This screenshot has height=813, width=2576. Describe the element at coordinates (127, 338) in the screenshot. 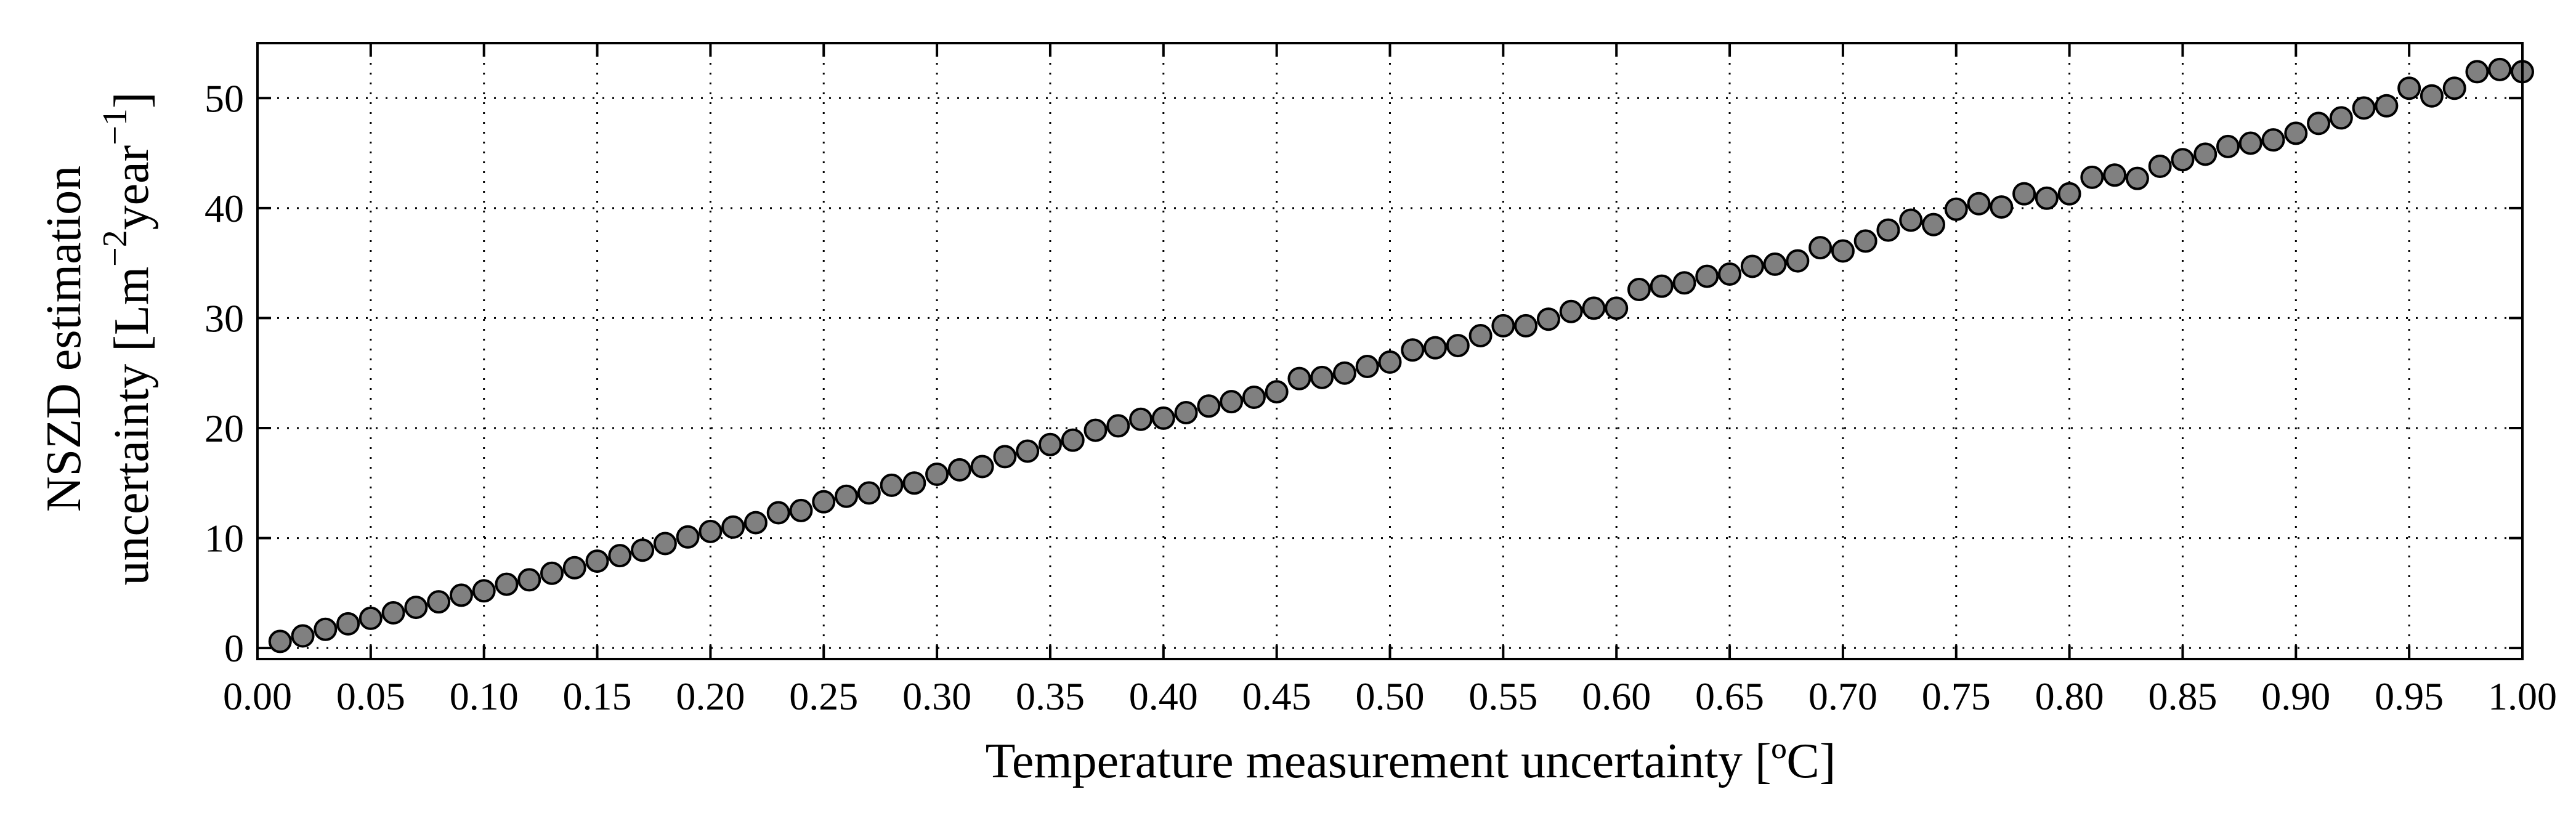

I see `y-axis-label-line2: uncertainty [Lm−2year−1]` at that location.